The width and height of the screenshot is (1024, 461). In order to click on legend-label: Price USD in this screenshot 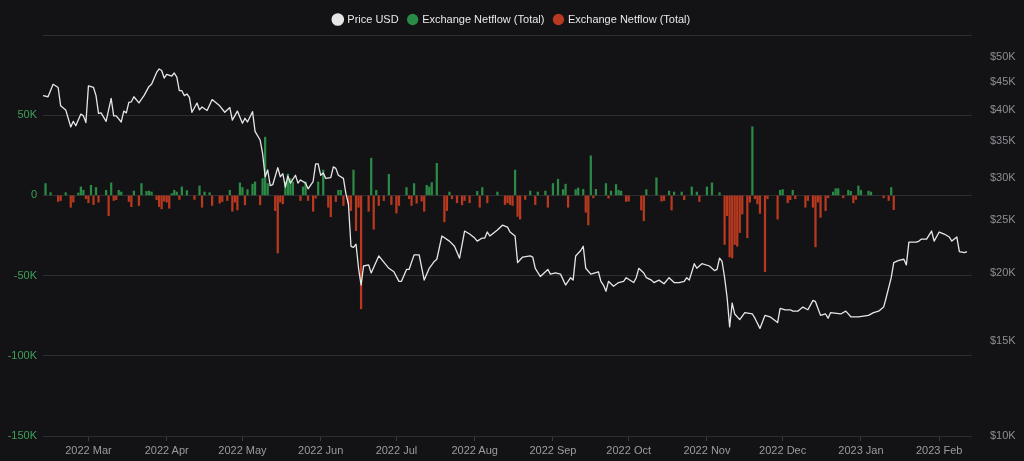, I will do `click(373, 18)`.